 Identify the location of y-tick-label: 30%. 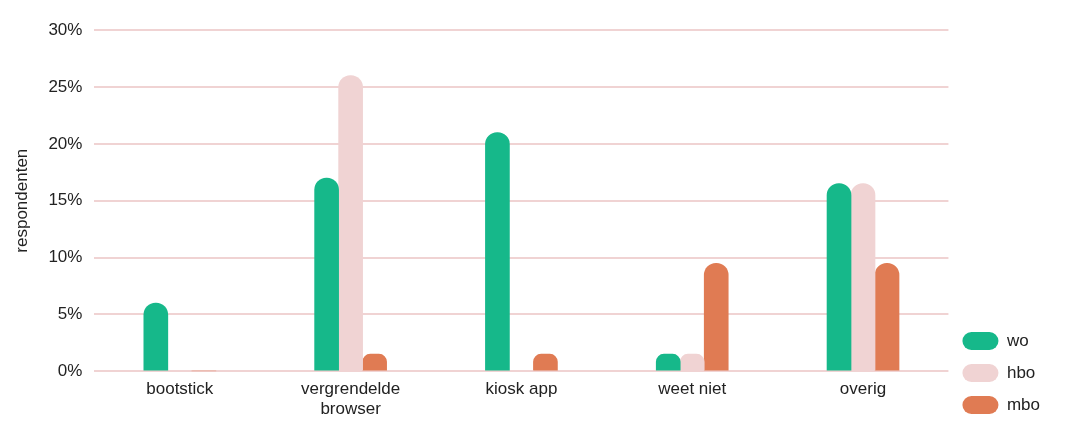
(65, 29).